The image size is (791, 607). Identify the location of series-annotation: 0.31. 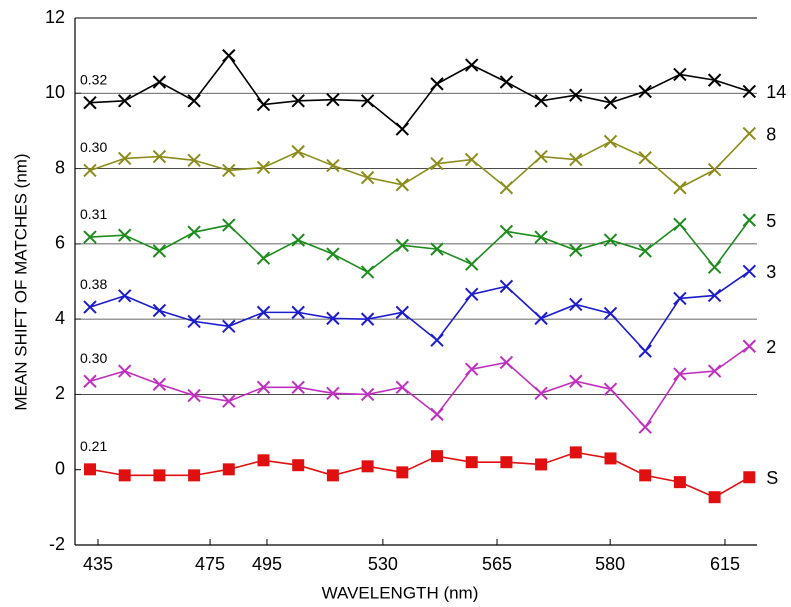
(93, 214).